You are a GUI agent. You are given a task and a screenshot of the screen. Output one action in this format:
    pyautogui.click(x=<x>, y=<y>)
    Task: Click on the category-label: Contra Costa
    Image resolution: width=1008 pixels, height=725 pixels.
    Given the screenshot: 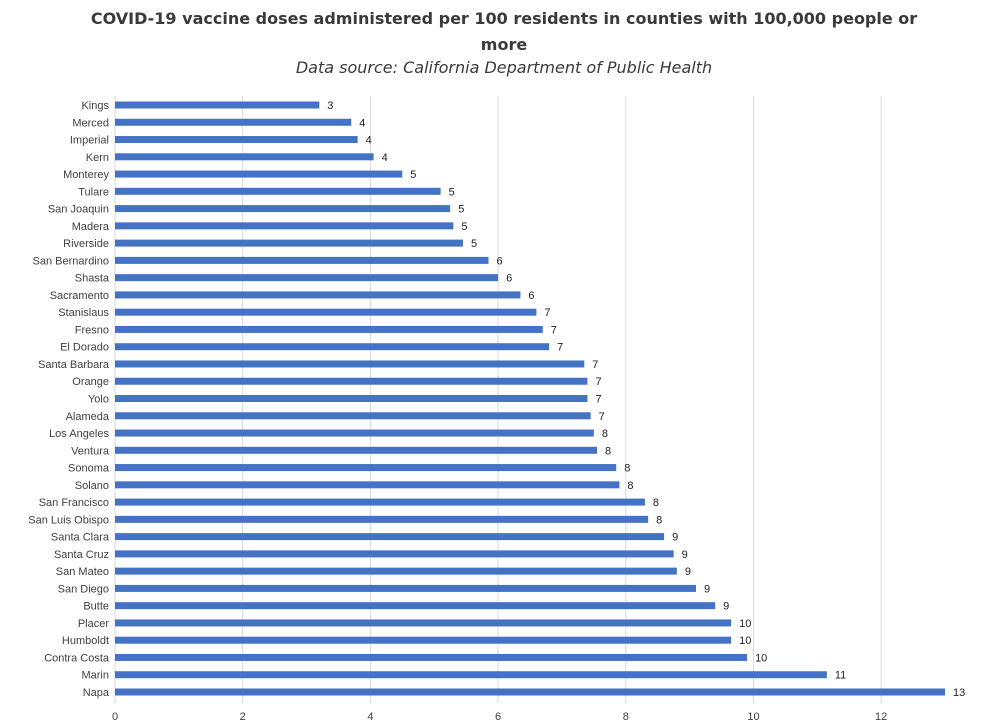 What is the action you would take?
    pyautogui.click(x=77, y=658)
    